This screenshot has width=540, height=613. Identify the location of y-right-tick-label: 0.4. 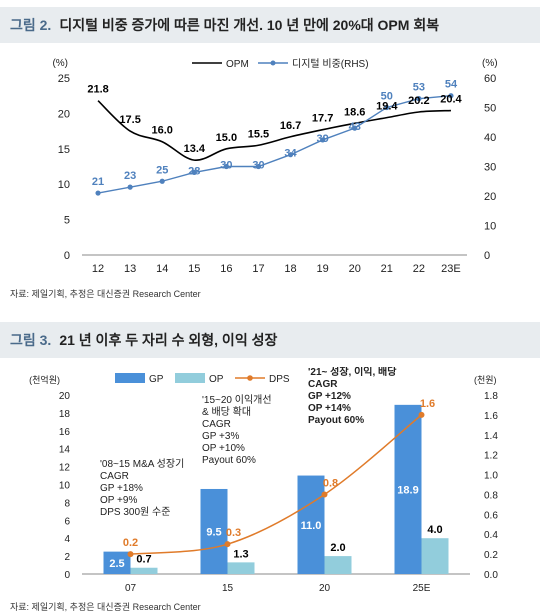
(491, 535).